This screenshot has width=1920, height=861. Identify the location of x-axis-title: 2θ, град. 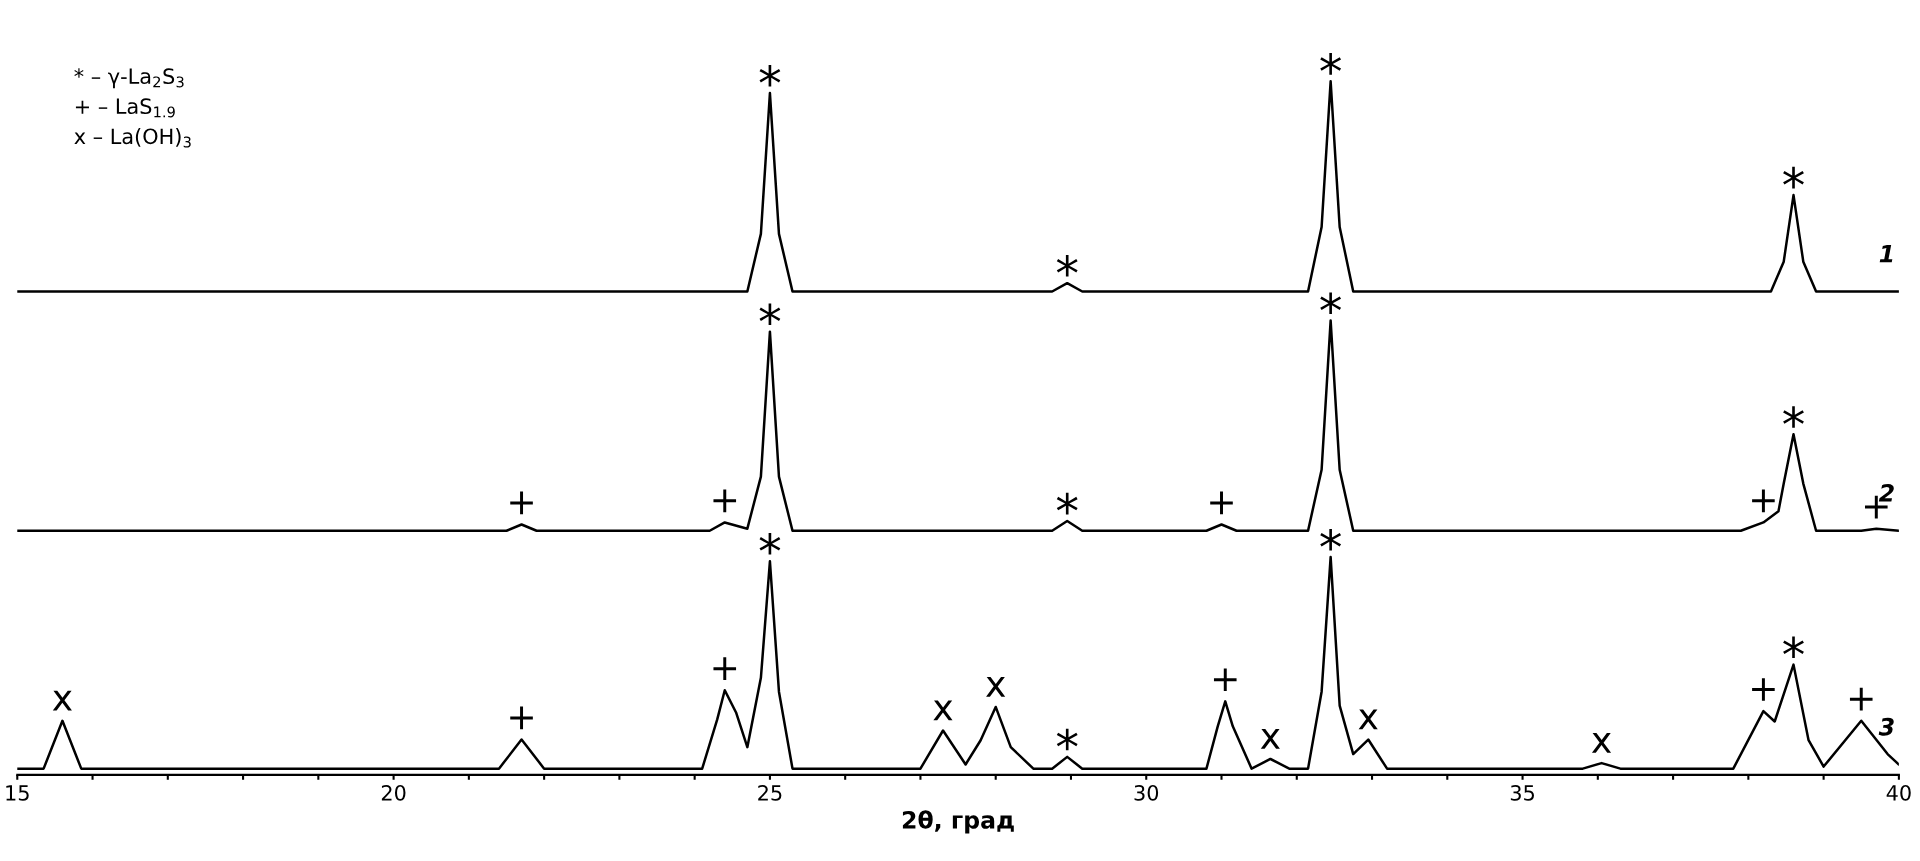
(958, 822).